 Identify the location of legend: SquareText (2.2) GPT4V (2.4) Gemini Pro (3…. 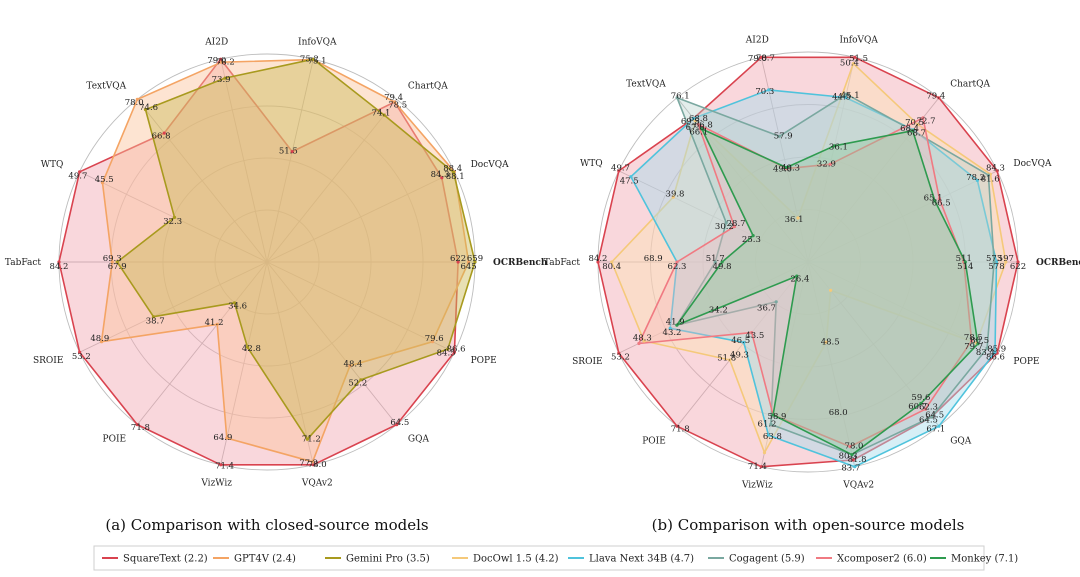
(555, 558).